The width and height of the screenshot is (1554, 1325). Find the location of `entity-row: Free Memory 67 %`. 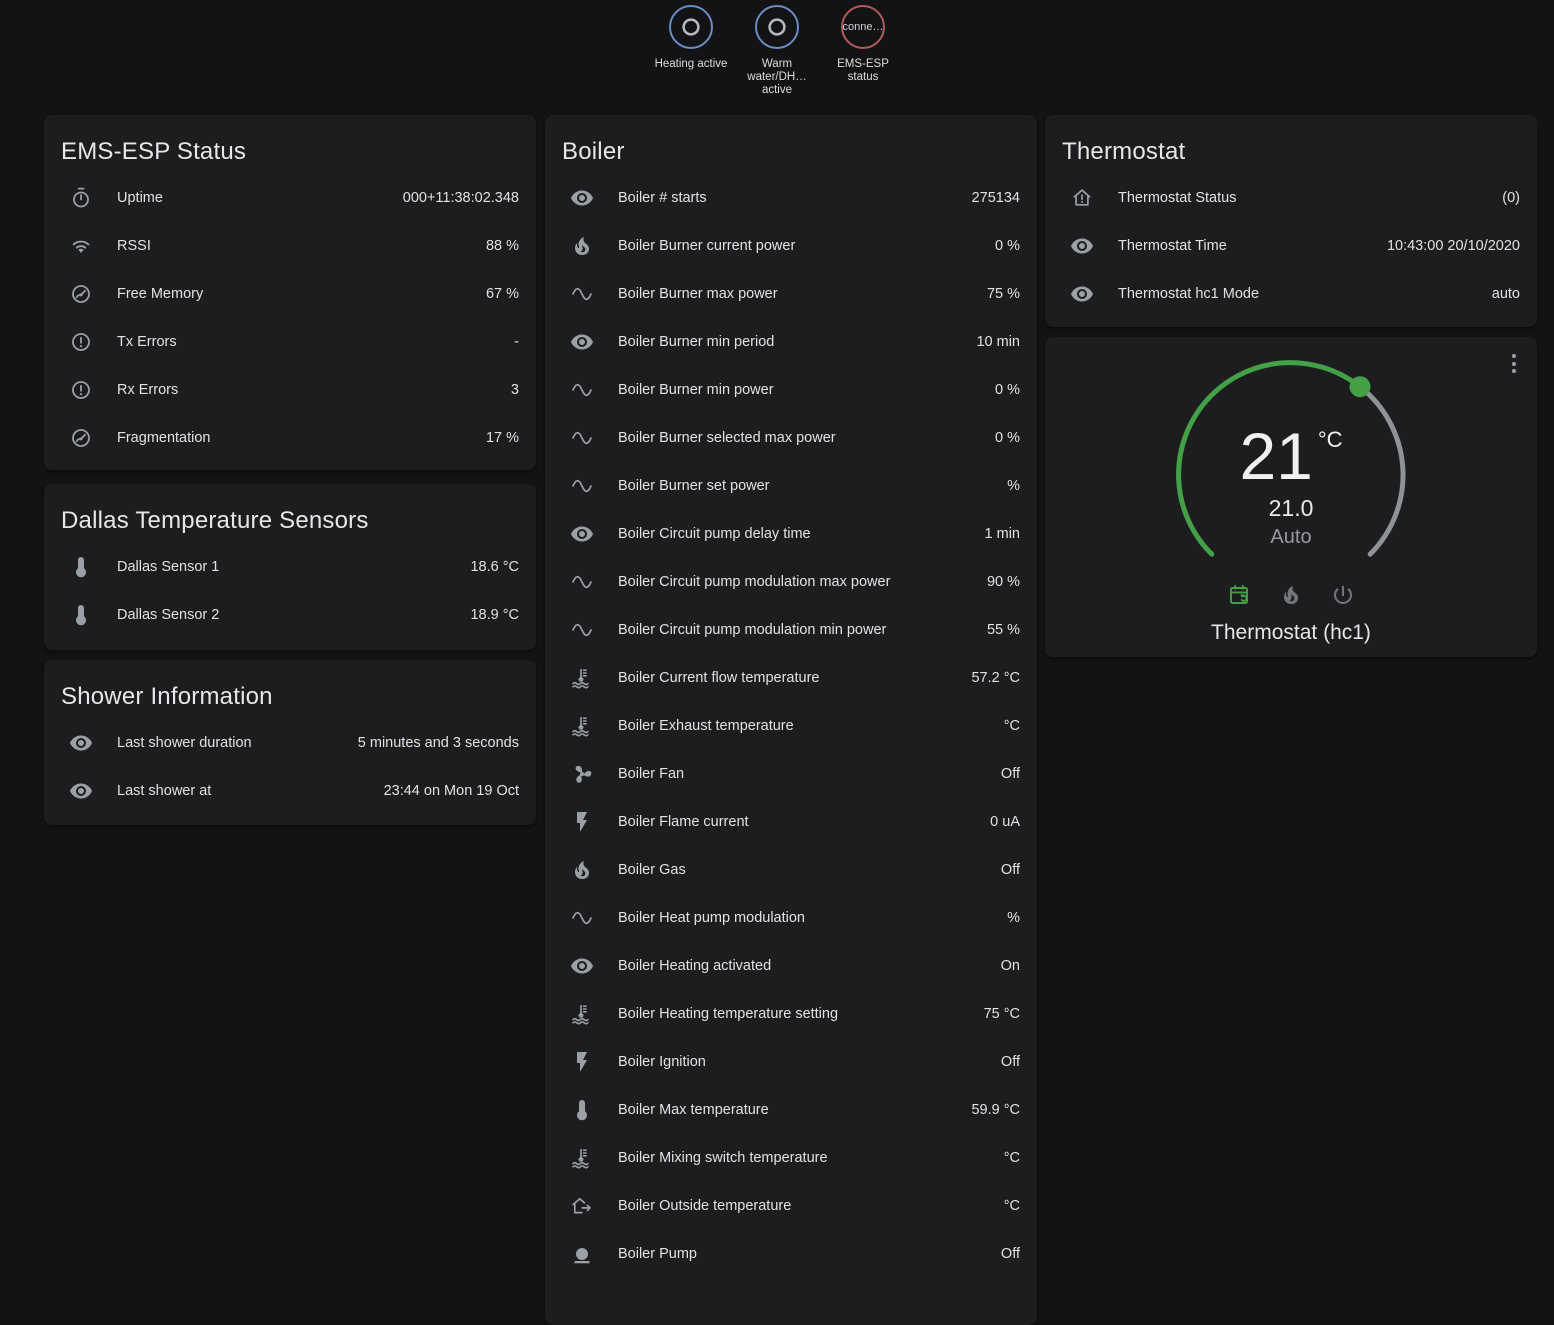

entity-row: Free Memory 67 % is located at coordinates (290, 294).